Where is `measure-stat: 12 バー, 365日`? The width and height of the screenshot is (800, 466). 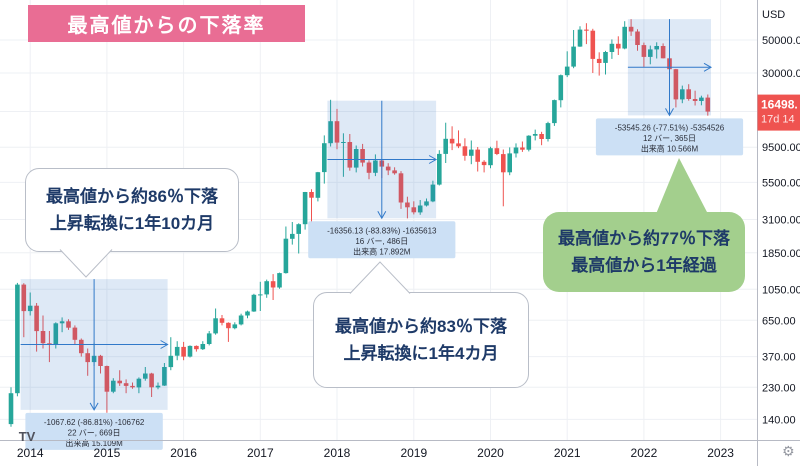
measure-stat: 12 バー, 365日 is located at coordinates (669, 138).